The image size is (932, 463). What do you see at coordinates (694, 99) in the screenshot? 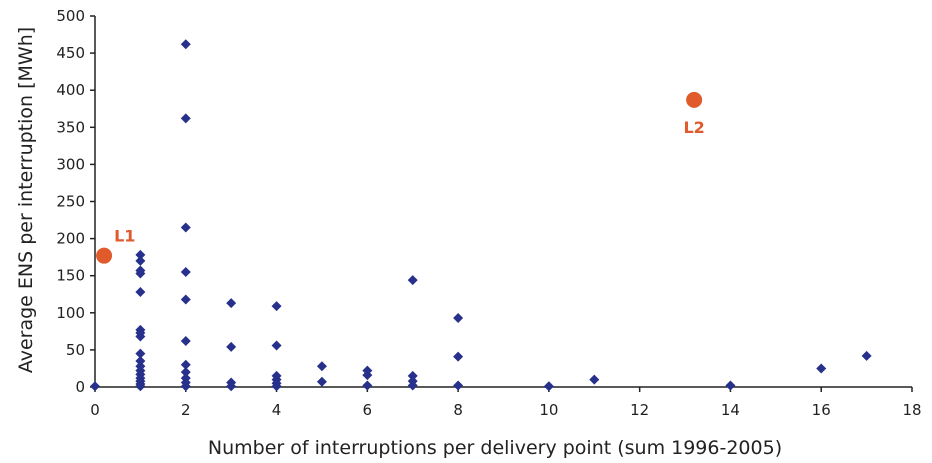
I see `highlight-point-l2` at bounding box center [694, 99].